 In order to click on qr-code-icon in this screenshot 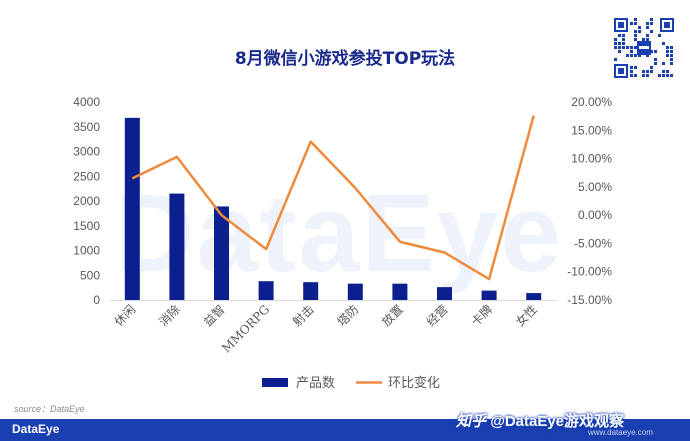, I will do `click(644, 48)`.